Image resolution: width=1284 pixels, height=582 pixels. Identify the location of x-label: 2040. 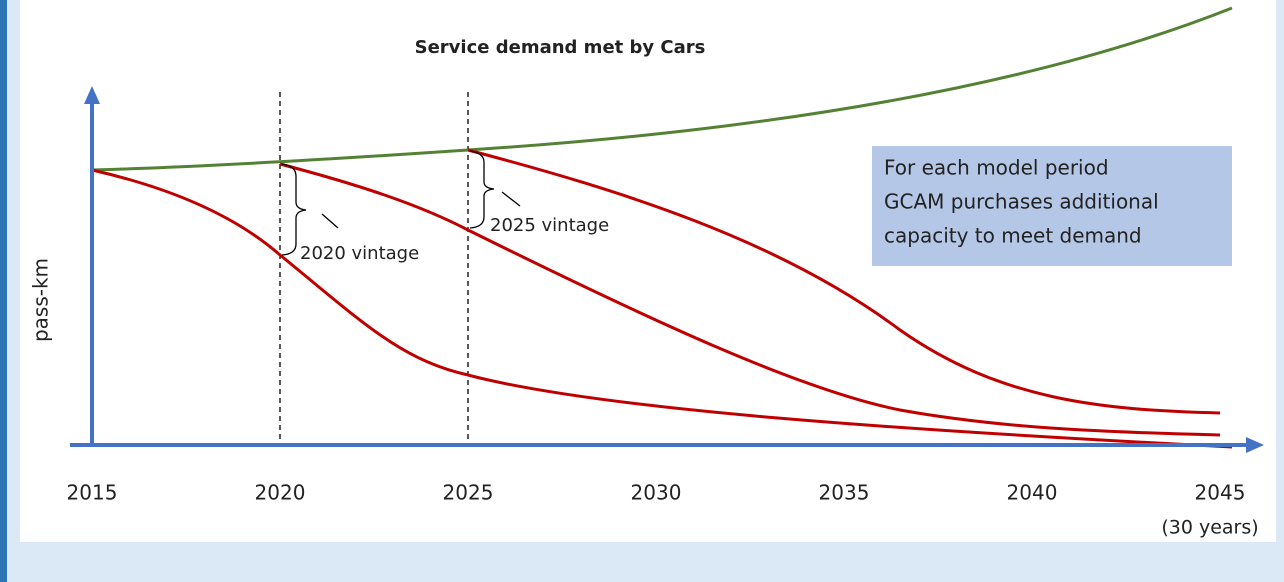
(1032, 493).